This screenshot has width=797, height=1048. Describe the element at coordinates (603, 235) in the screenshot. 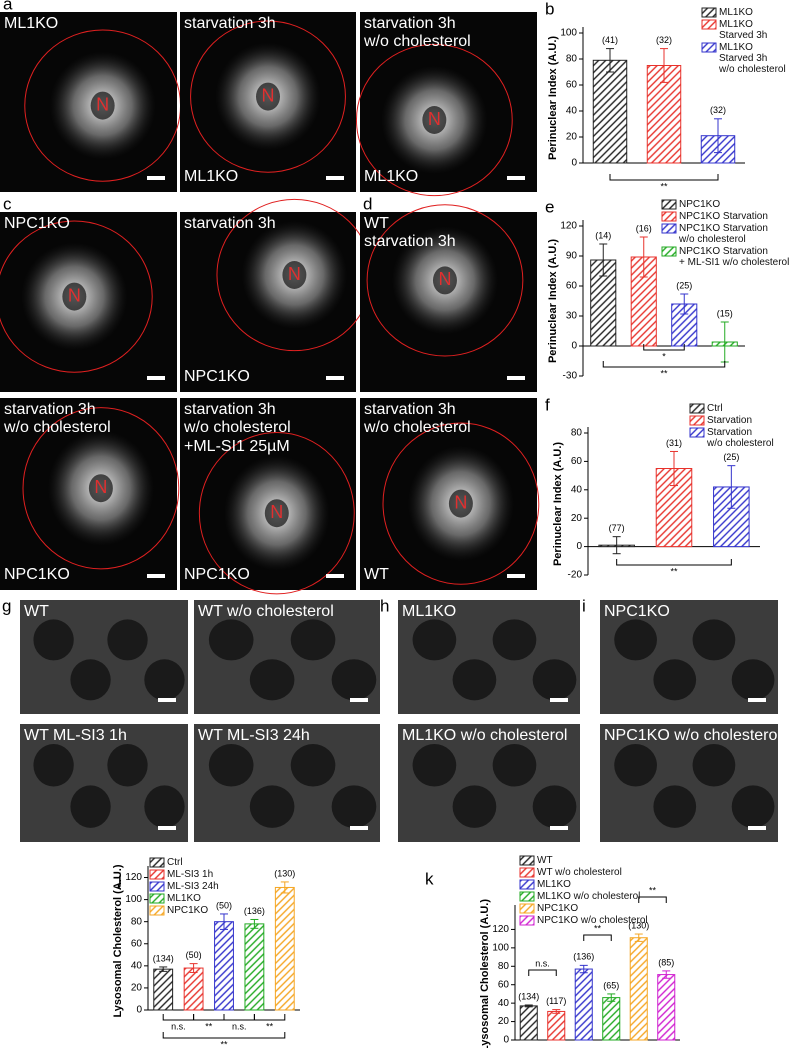

I see `count-label: (14)` at that location.